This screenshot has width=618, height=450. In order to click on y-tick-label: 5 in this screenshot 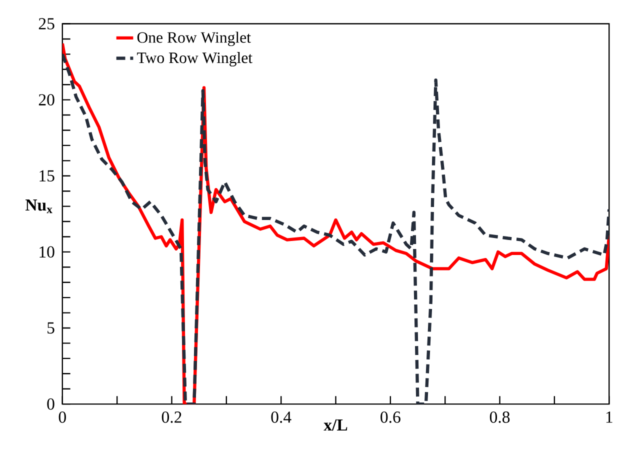, I will do `click(51, 328)`.